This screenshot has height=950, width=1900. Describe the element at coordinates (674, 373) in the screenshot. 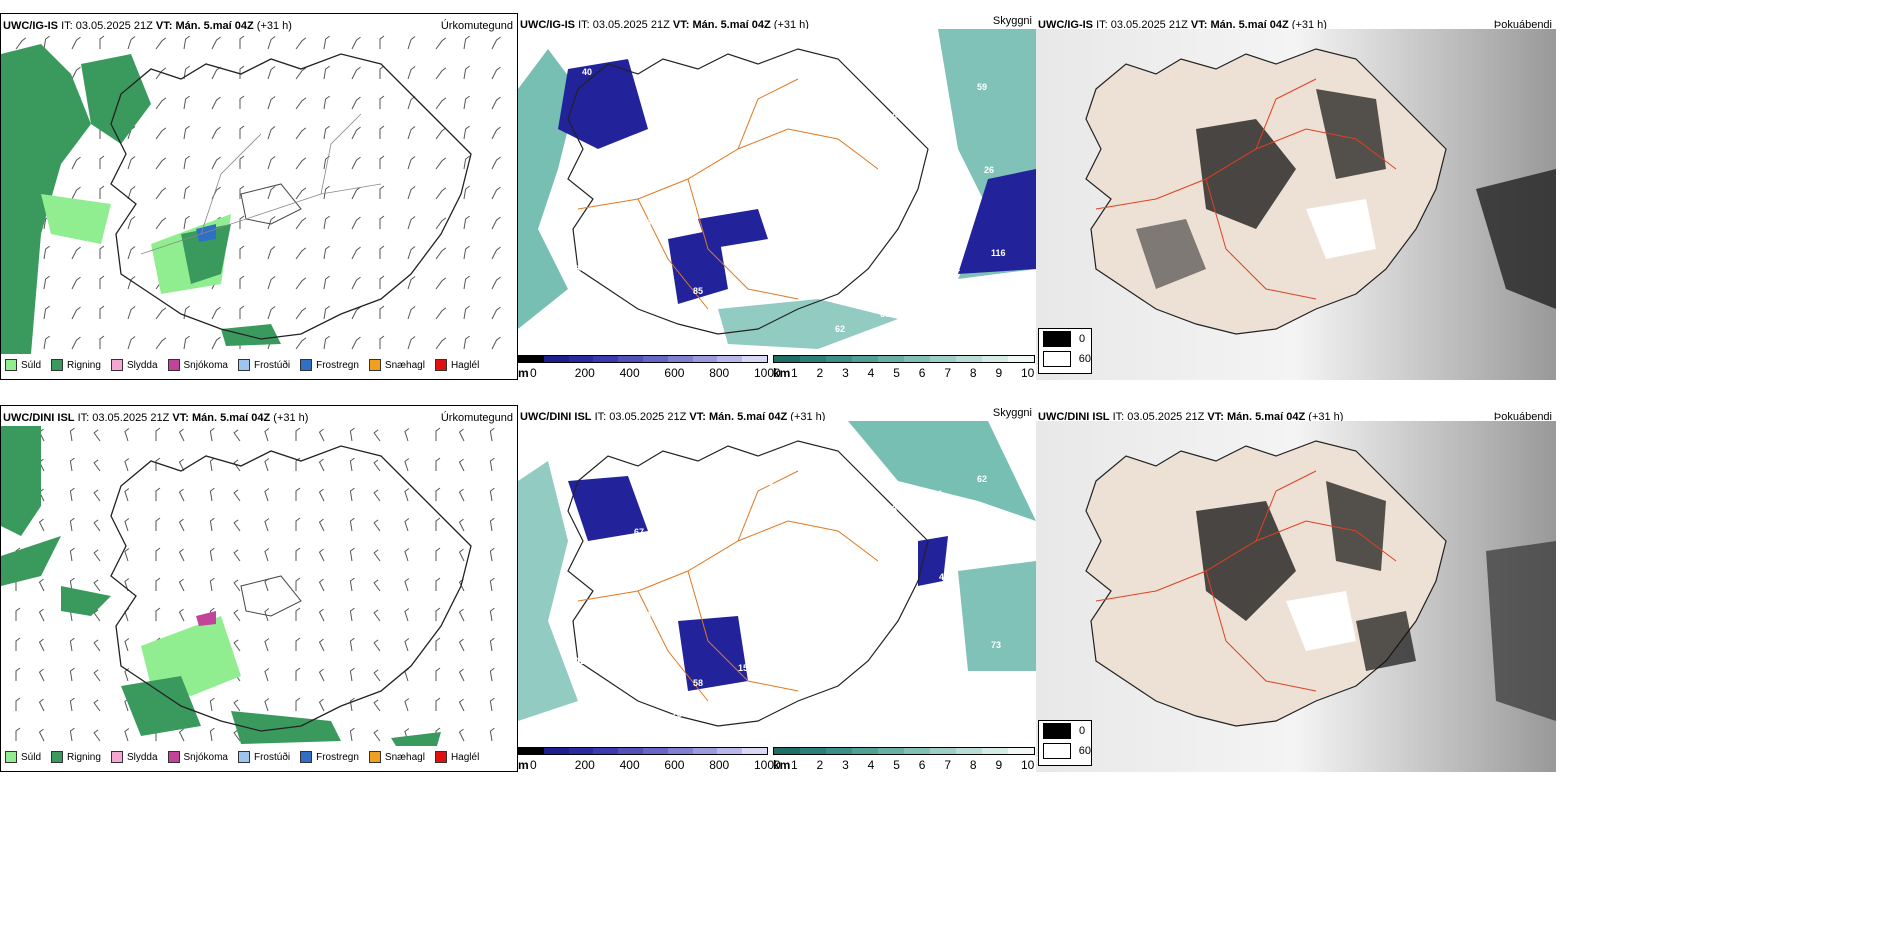

I see `colorbar-tick-label: 600` at that location.